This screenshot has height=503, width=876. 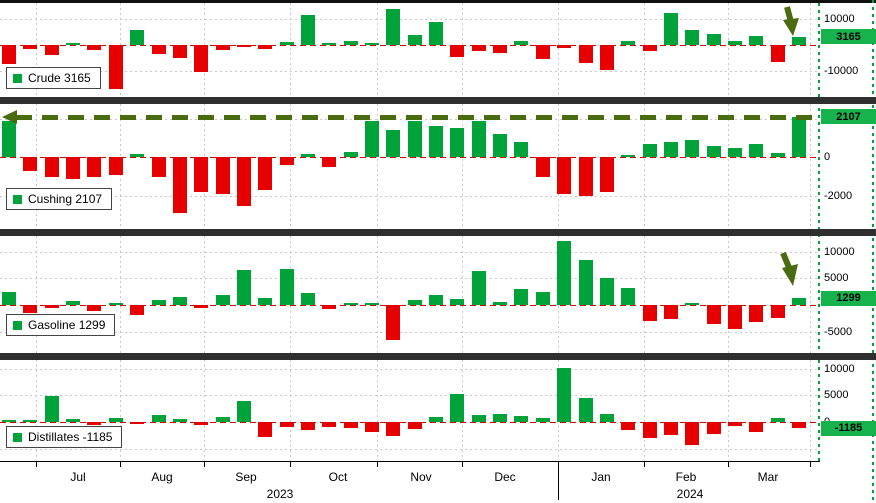 What do you see at coordinates (601, 477) in the screenshot?
I see `month-label-jan: Jan` at bounding box center [601, 477].